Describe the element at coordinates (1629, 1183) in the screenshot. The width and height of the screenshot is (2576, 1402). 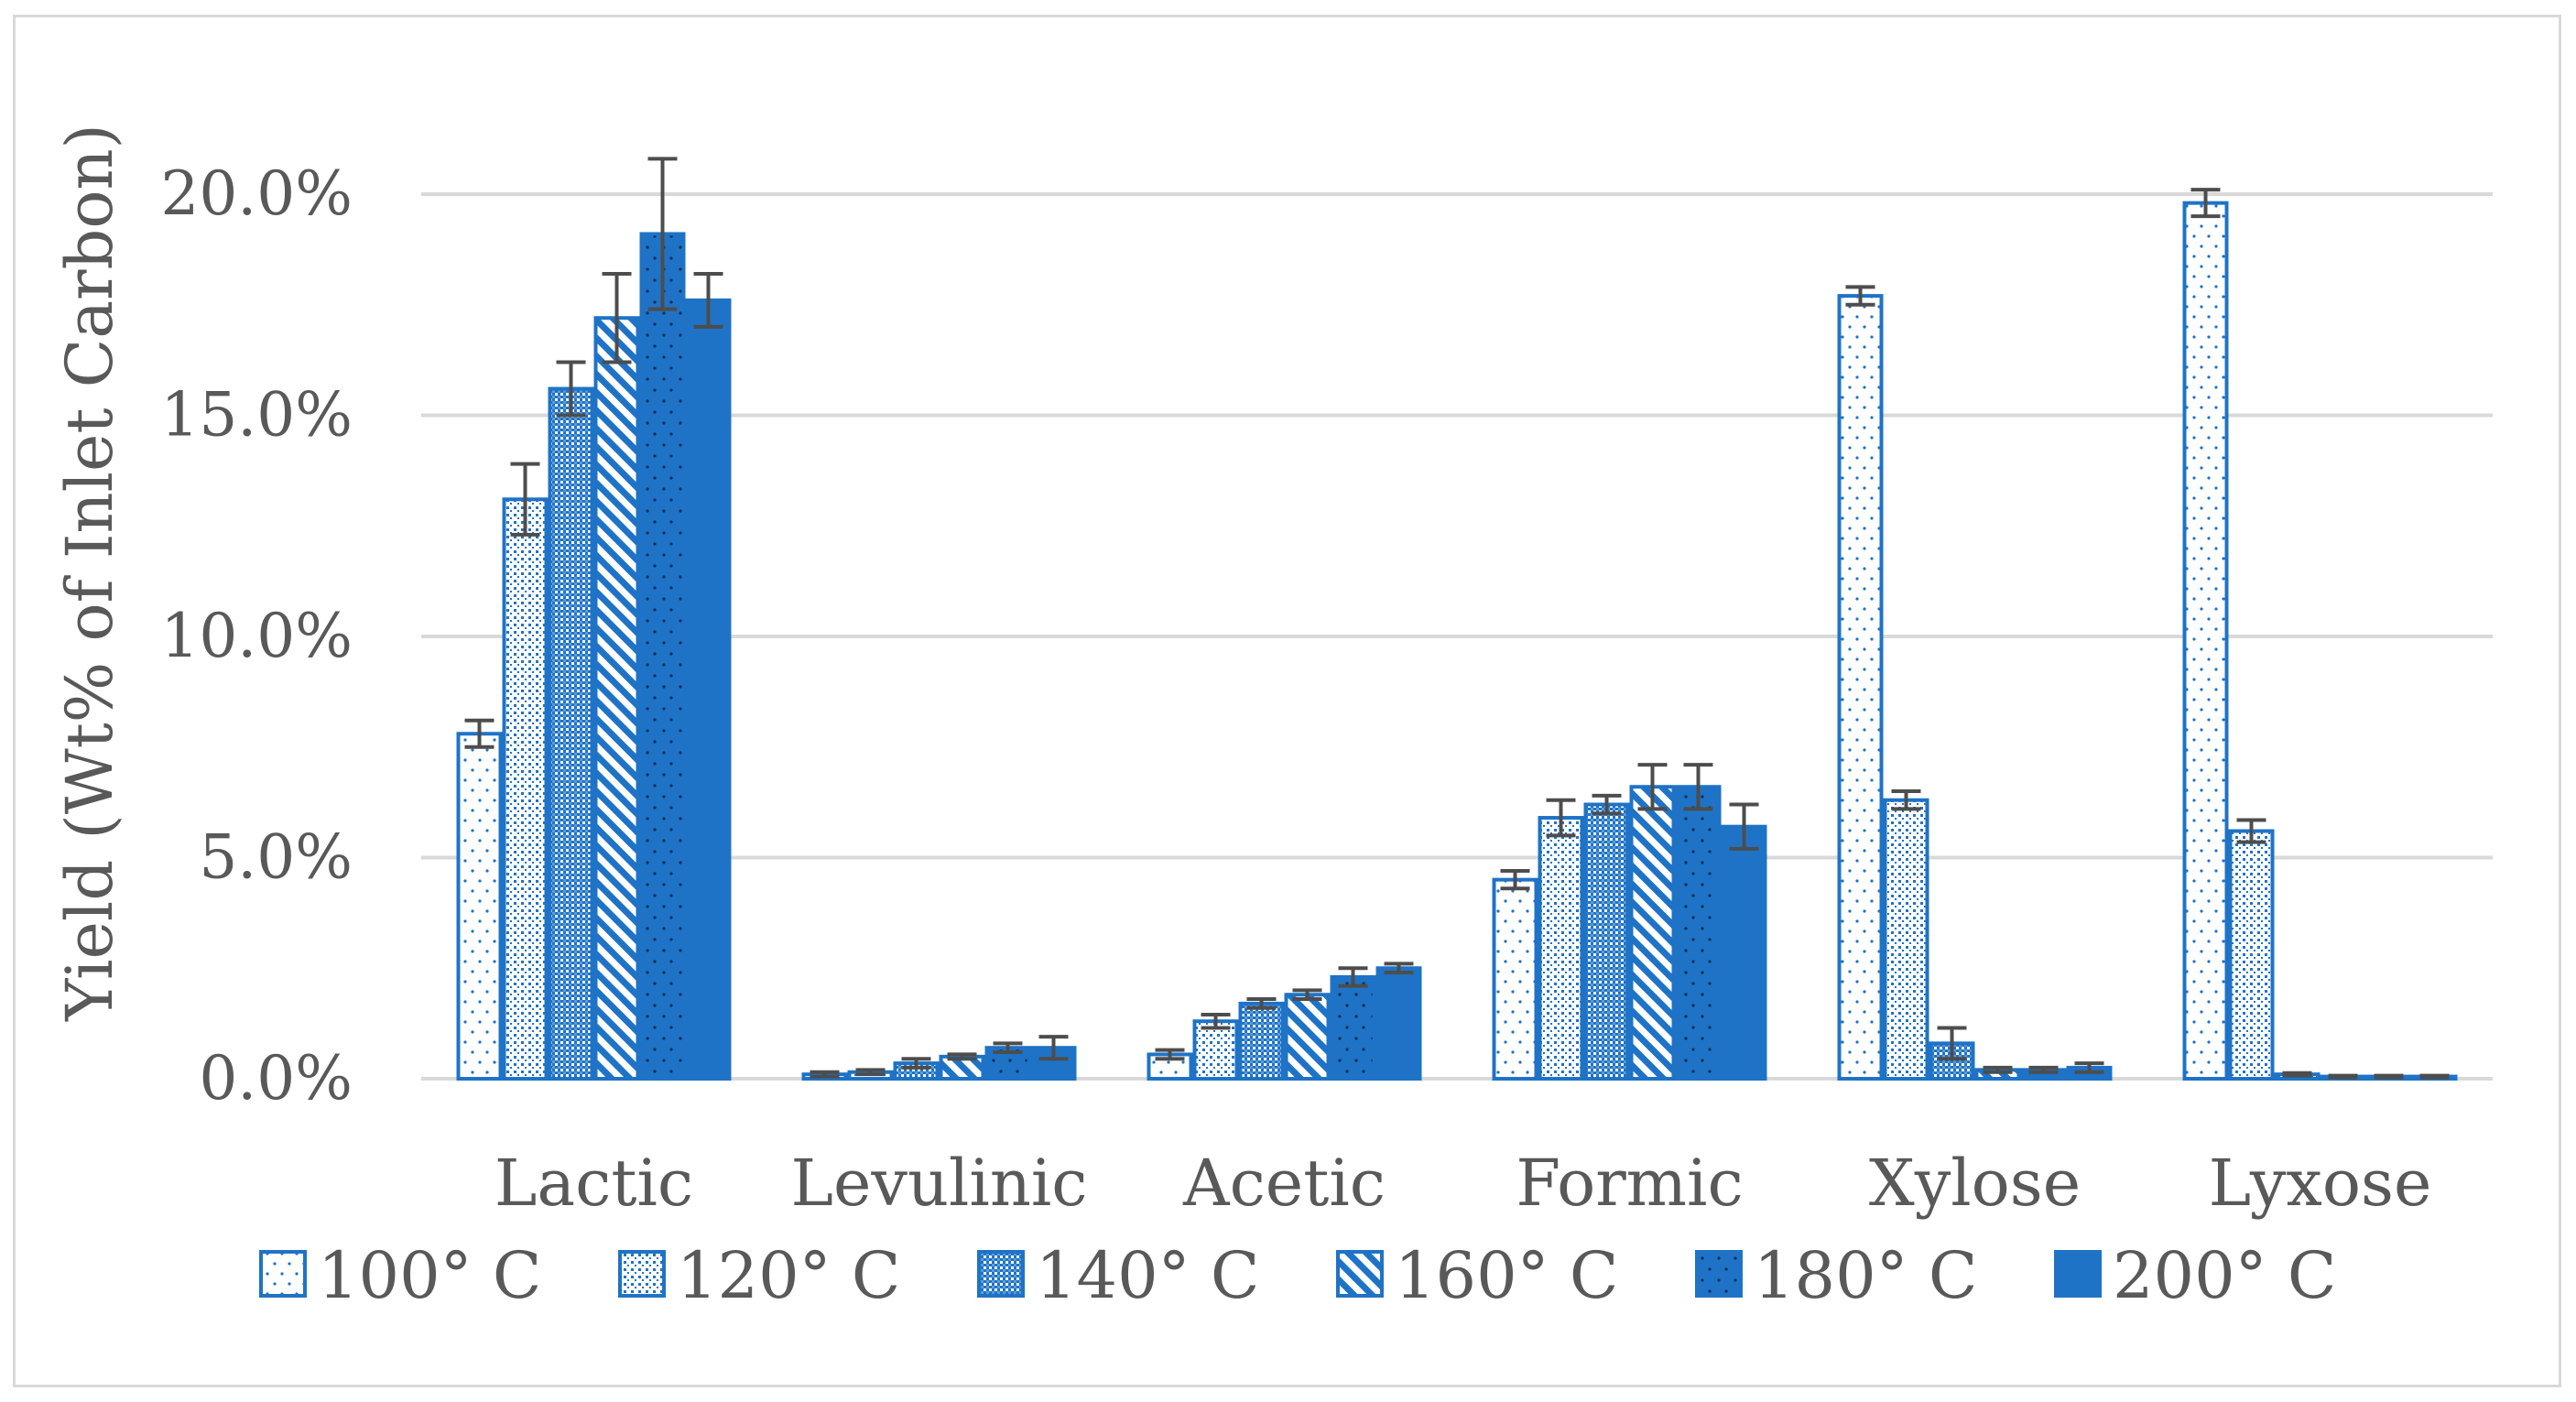
I see `x-category-label: Formic` at that location.